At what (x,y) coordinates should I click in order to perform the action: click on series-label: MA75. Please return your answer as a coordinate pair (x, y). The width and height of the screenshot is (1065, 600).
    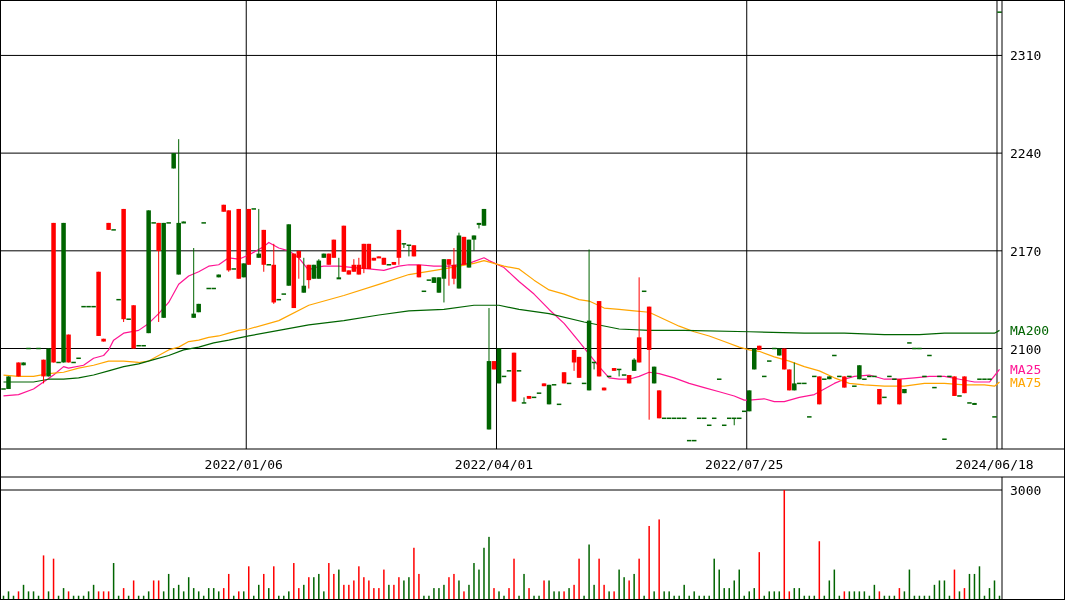
    Looking at the image, I should click on (1026, 383).